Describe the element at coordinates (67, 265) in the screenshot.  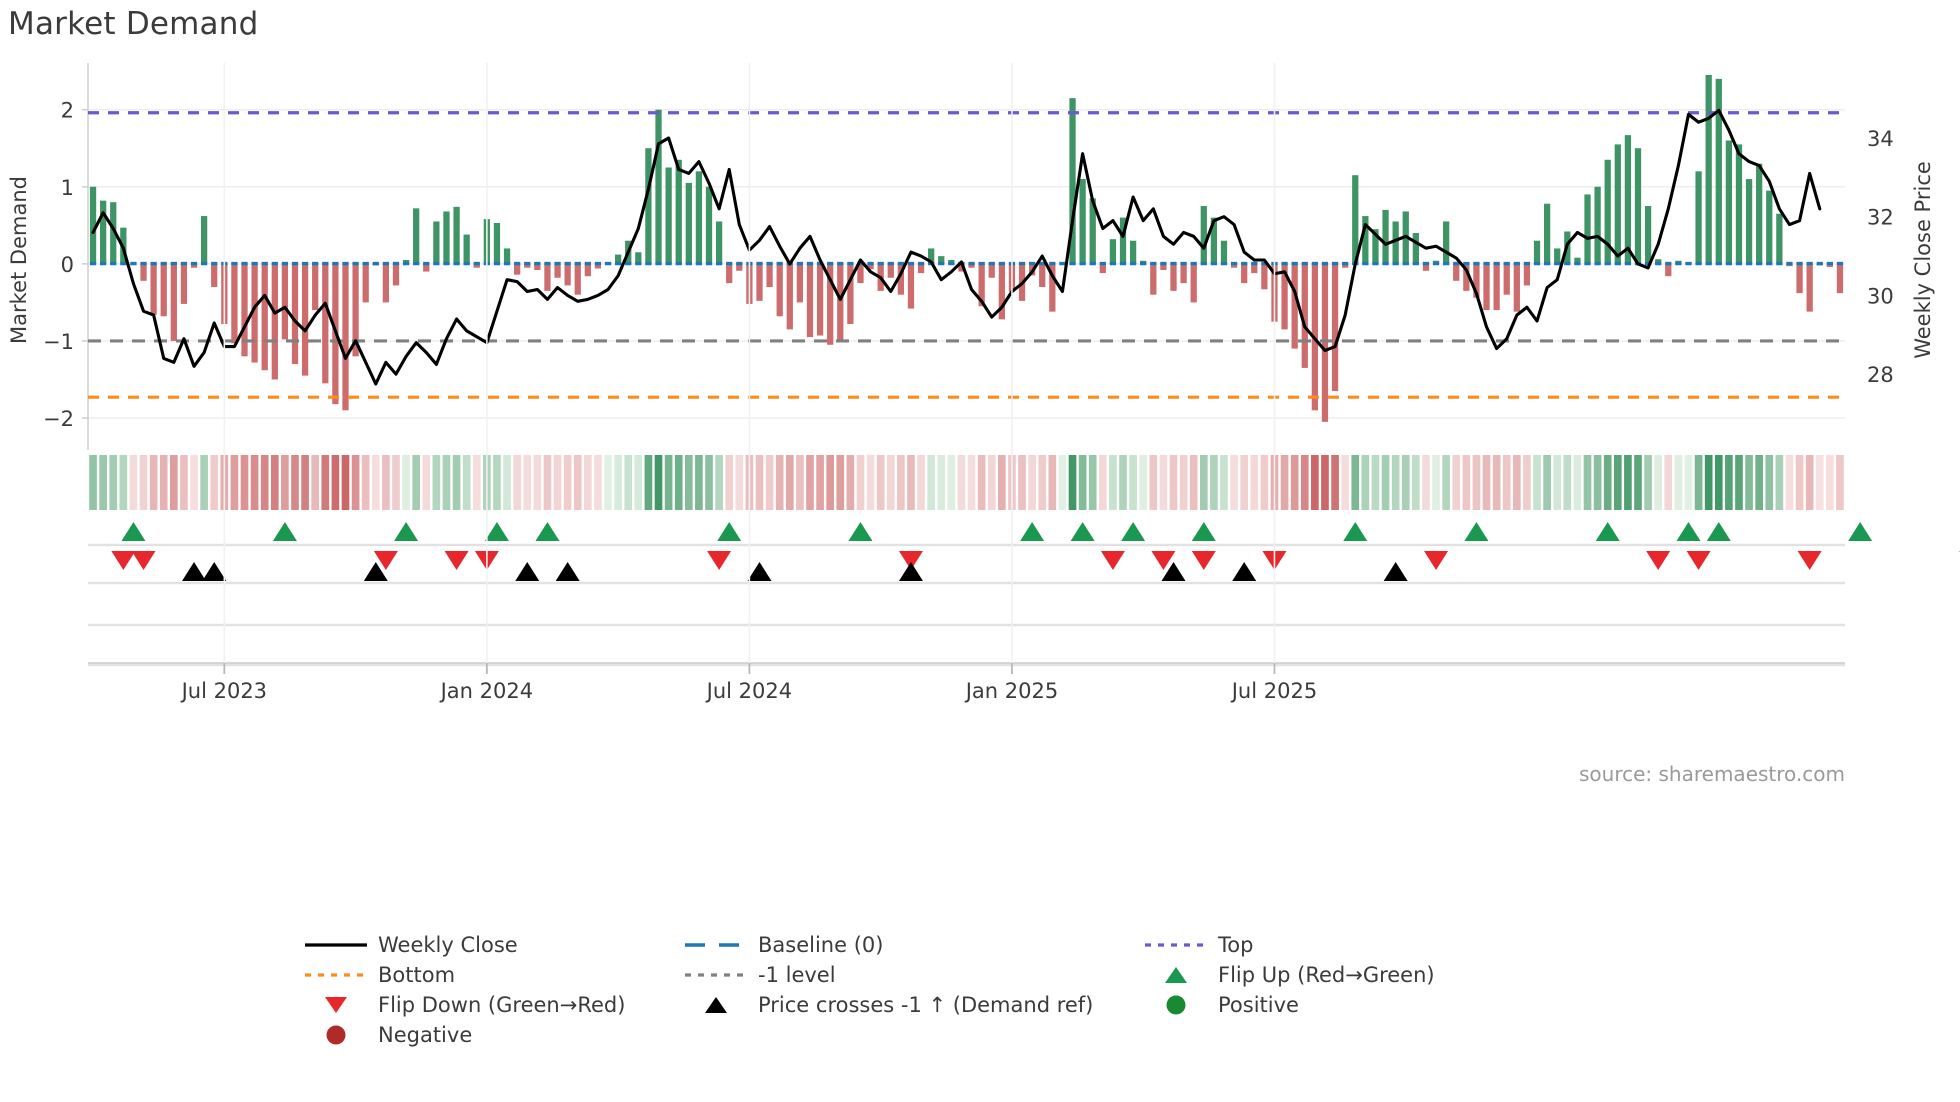
I see `left-tick-label: 0` at that location.